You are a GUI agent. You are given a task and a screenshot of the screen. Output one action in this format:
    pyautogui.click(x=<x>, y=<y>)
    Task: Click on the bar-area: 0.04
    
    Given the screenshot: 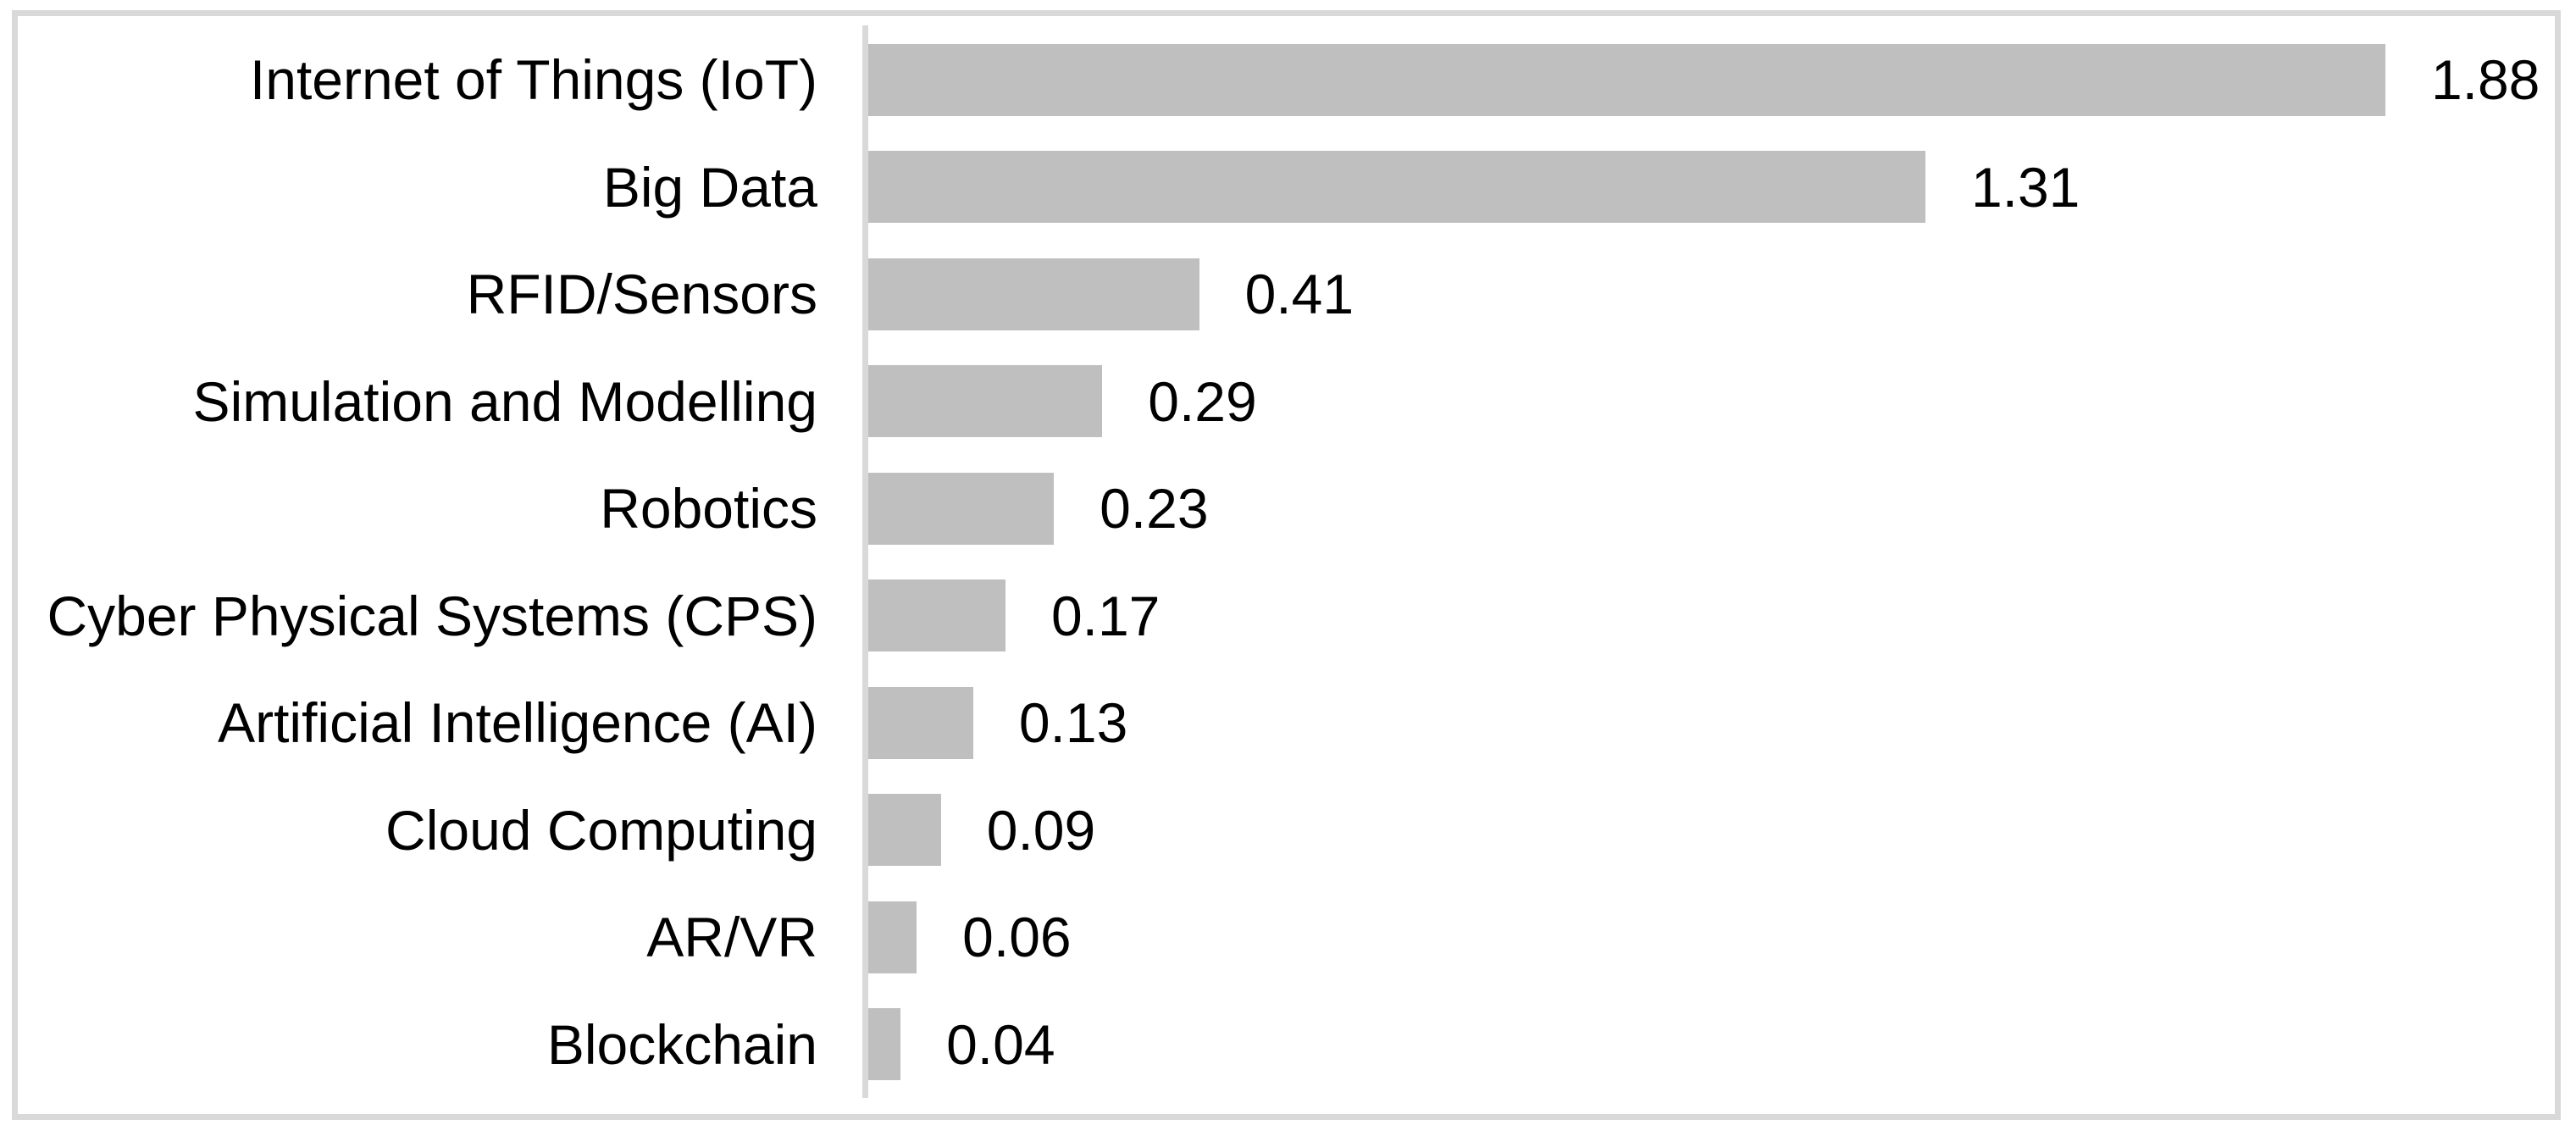 What is the action you would take?
    pyautogui.click(x=1711, y=1045)
    